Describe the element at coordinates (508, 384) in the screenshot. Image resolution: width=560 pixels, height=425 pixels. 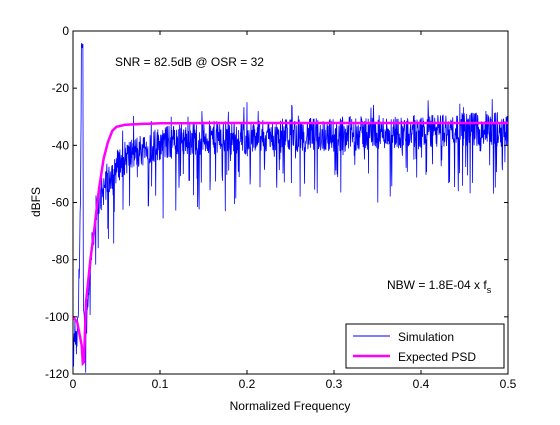
I see `x-tick-label: 0.5` at that location.